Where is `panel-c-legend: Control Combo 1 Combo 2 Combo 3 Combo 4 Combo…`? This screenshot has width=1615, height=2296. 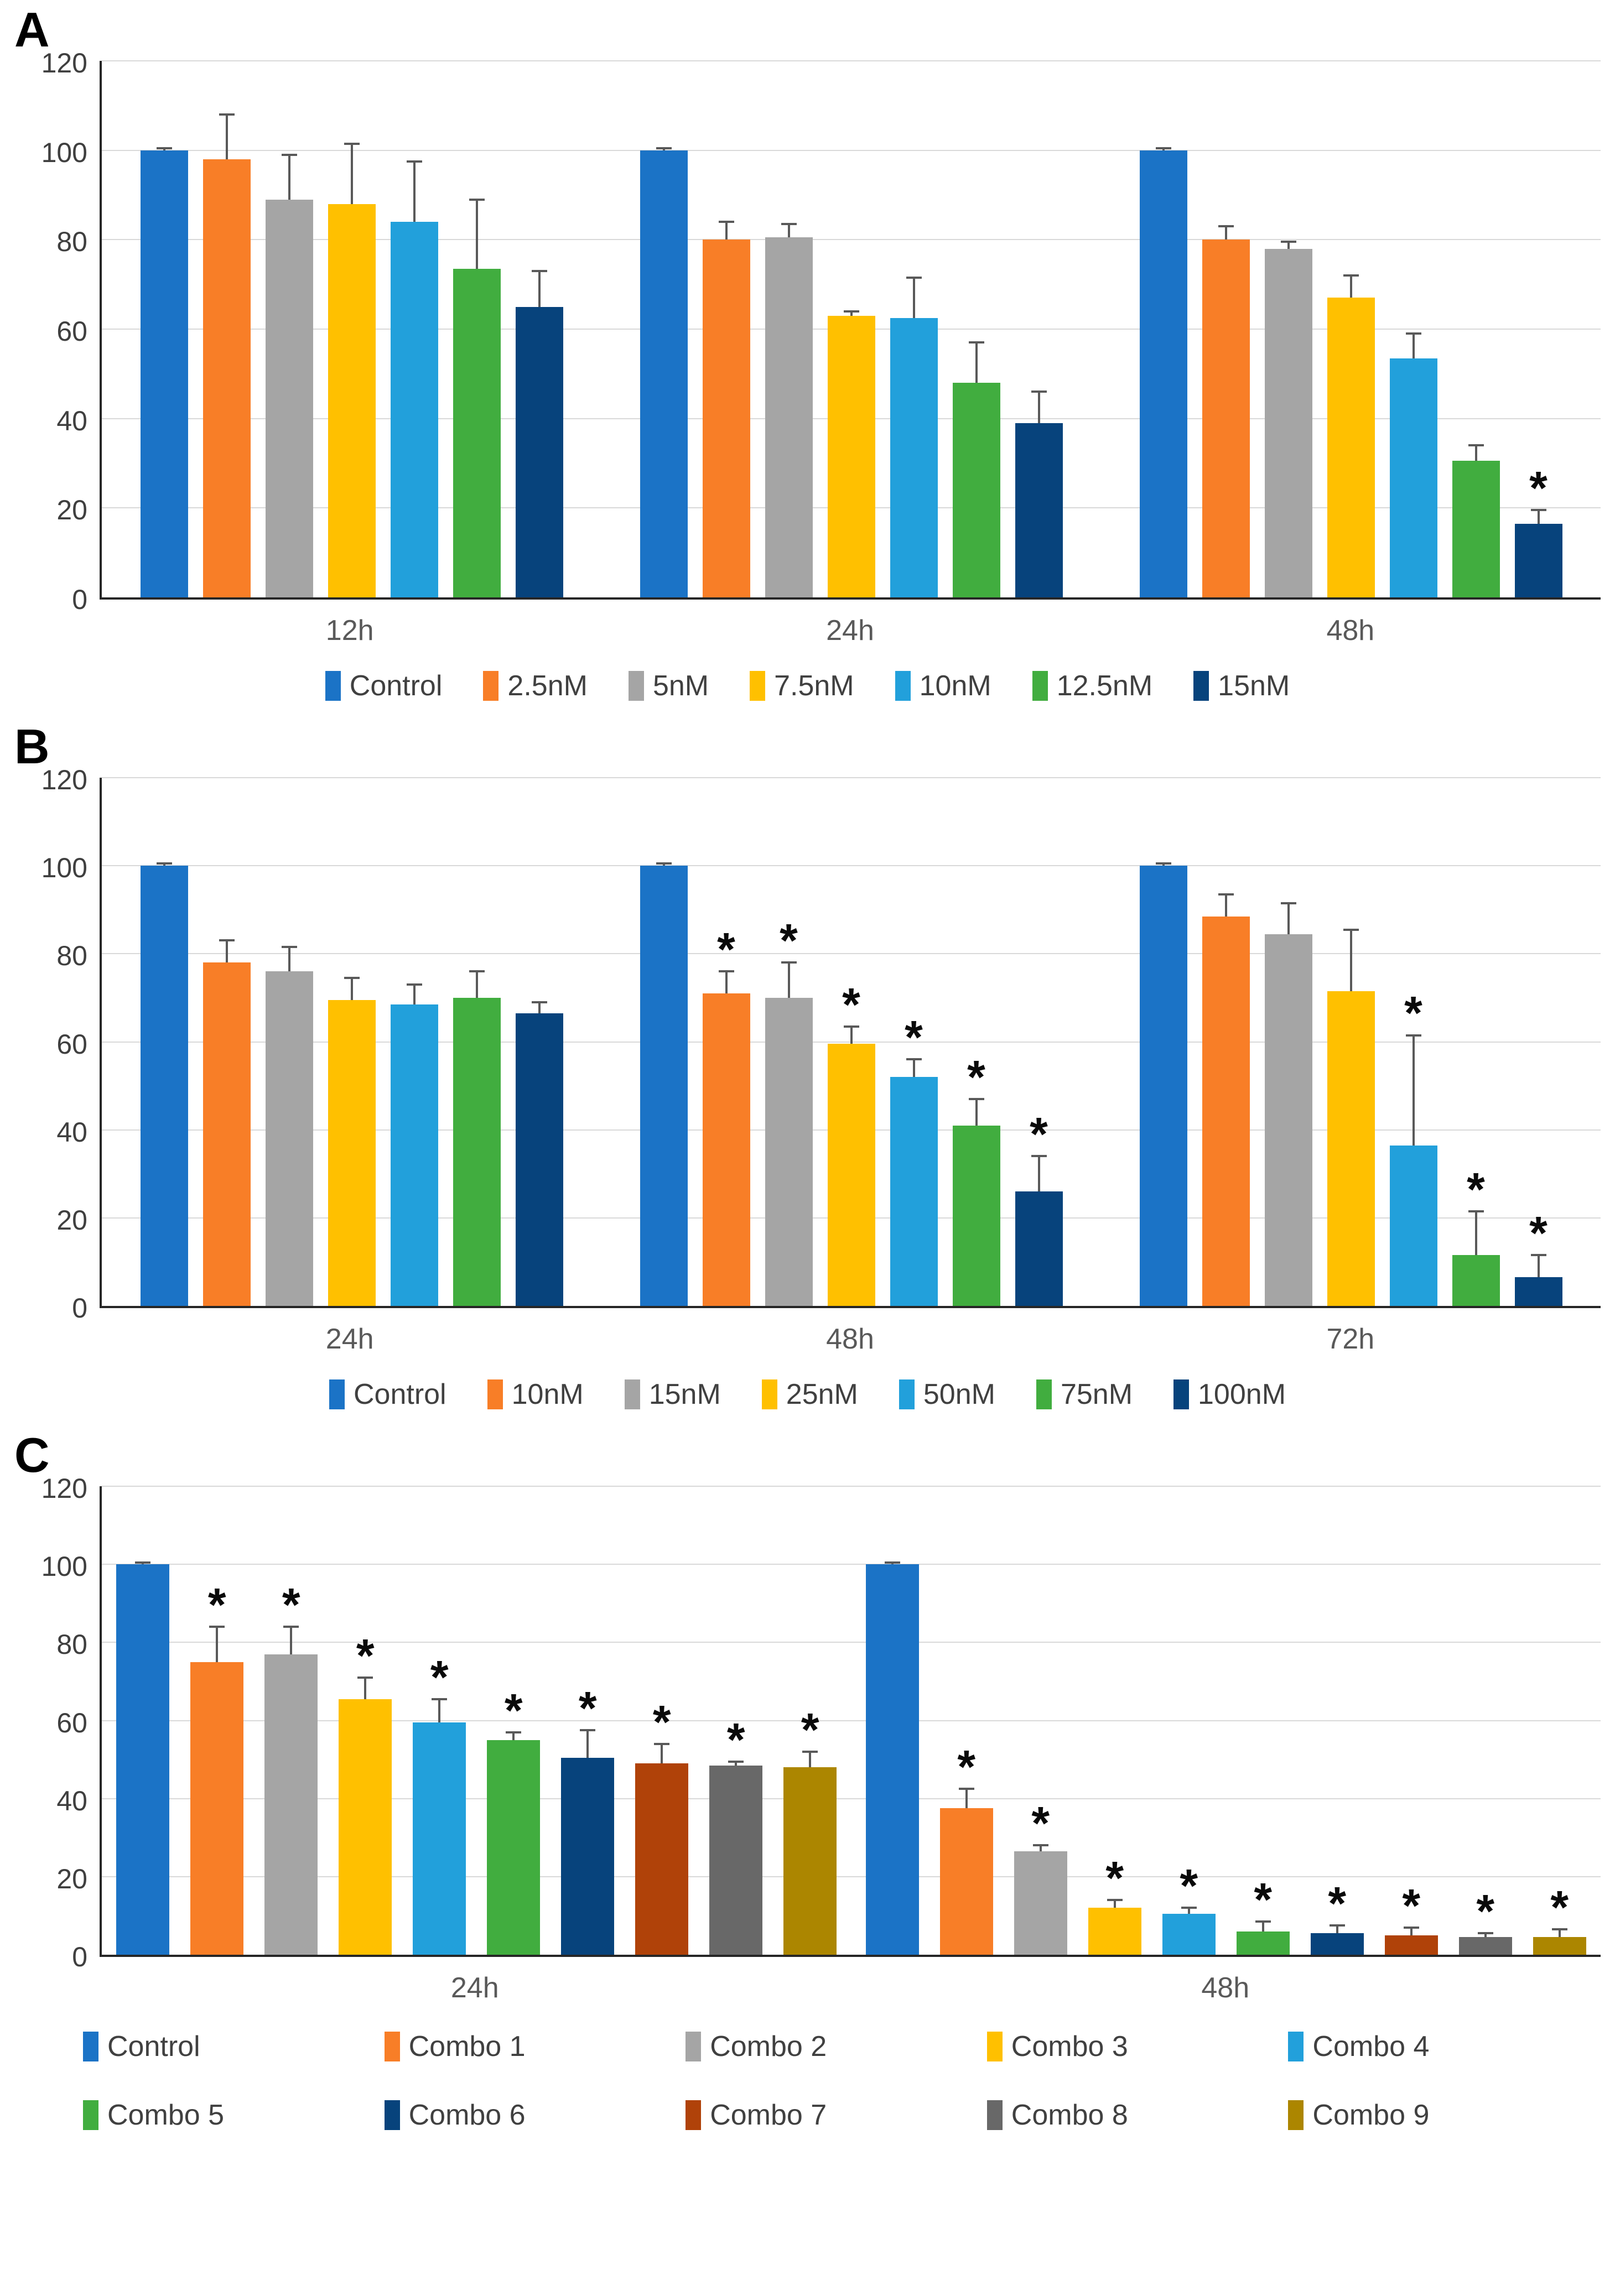
panel-c-legend: Control Combo 1 Combo 2 Combo 3 Combo 4 Combo… is located at coordinates (816, 2081).